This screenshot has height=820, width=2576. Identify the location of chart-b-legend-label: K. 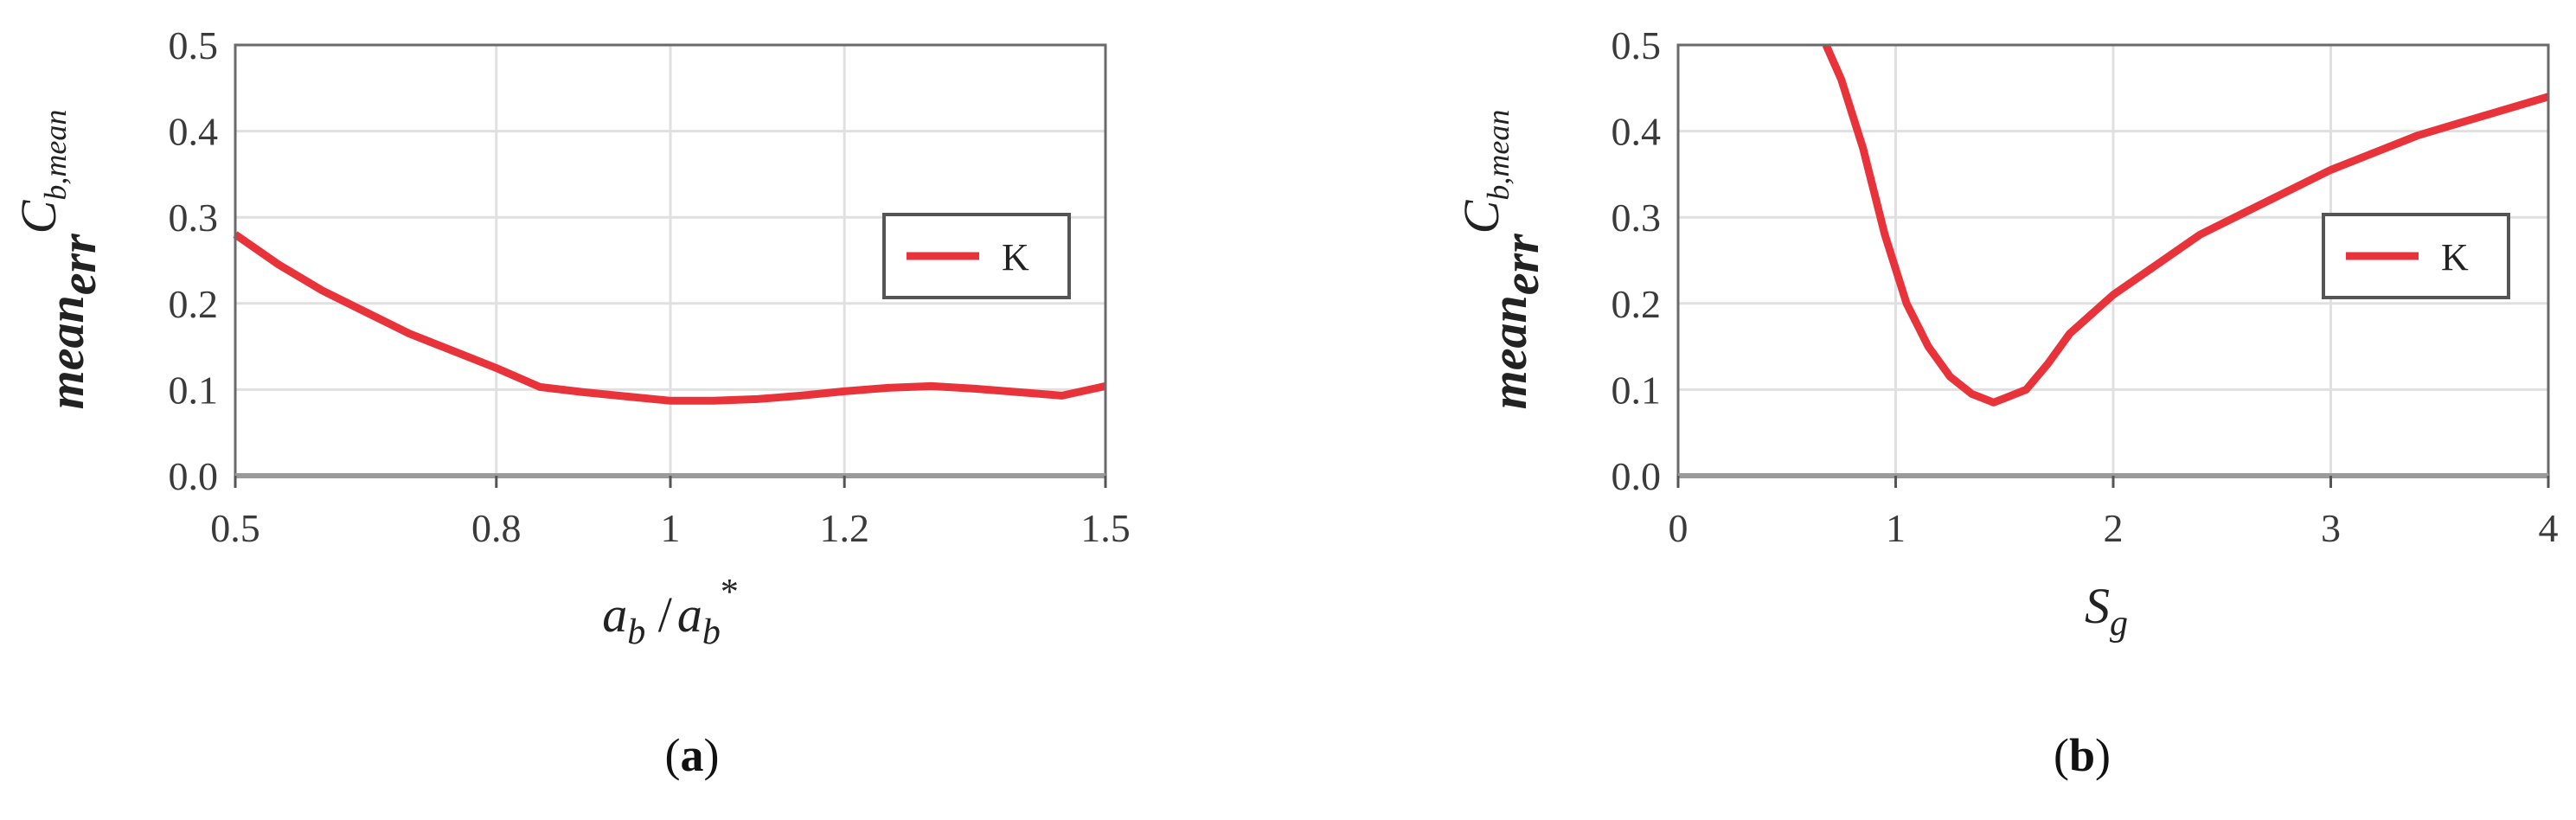
(2455, 257).